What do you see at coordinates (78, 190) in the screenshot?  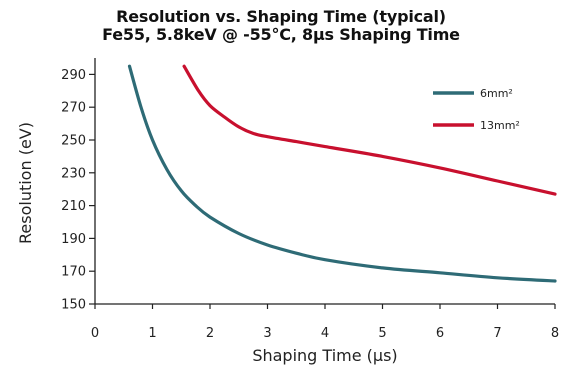 I see `y-ticks: 150 170 190 210 230 250 270 290` at bounding box center [78, 190].